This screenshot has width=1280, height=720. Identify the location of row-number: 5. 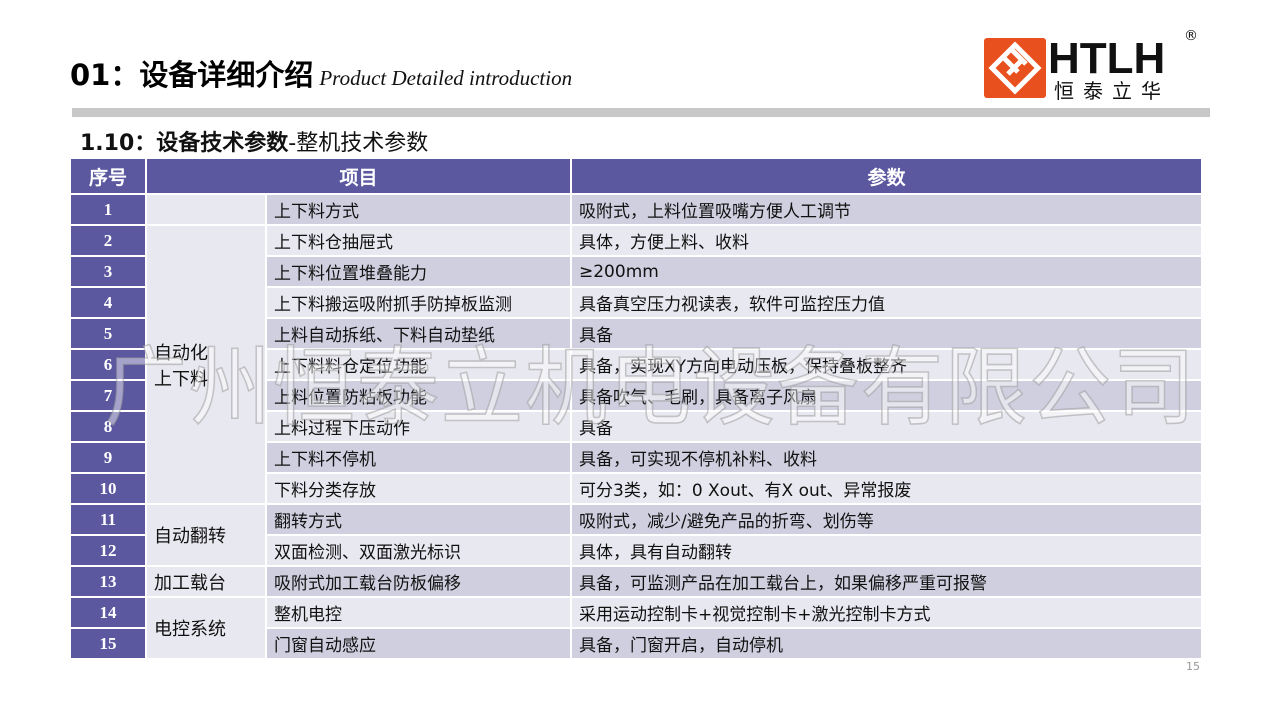
(108, 333).